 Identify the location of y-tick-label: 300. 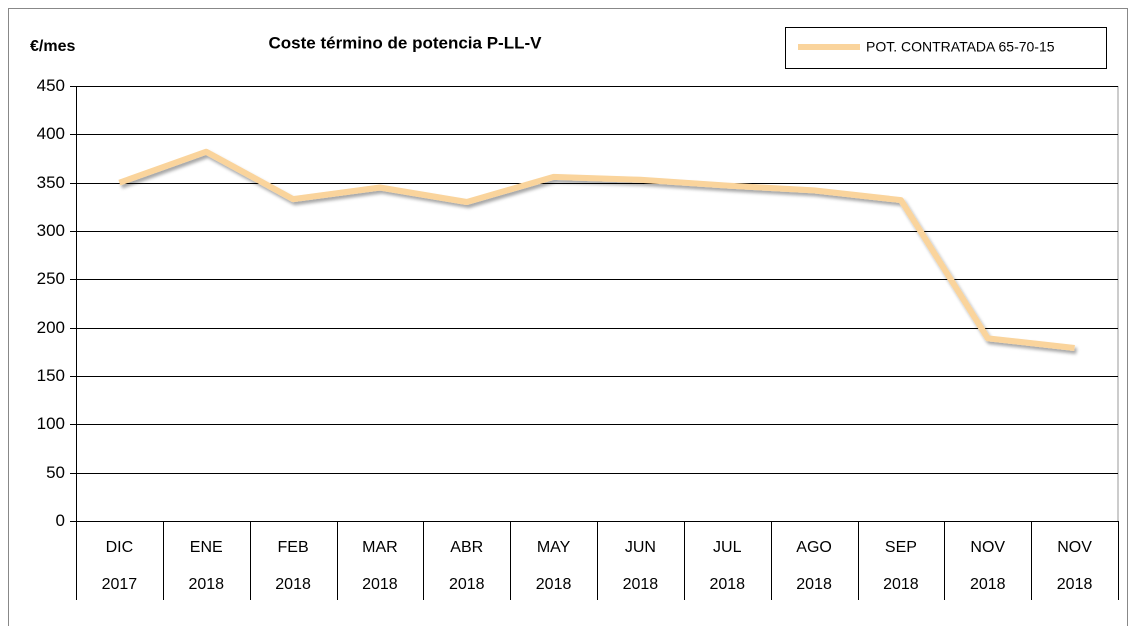
(51, 230).